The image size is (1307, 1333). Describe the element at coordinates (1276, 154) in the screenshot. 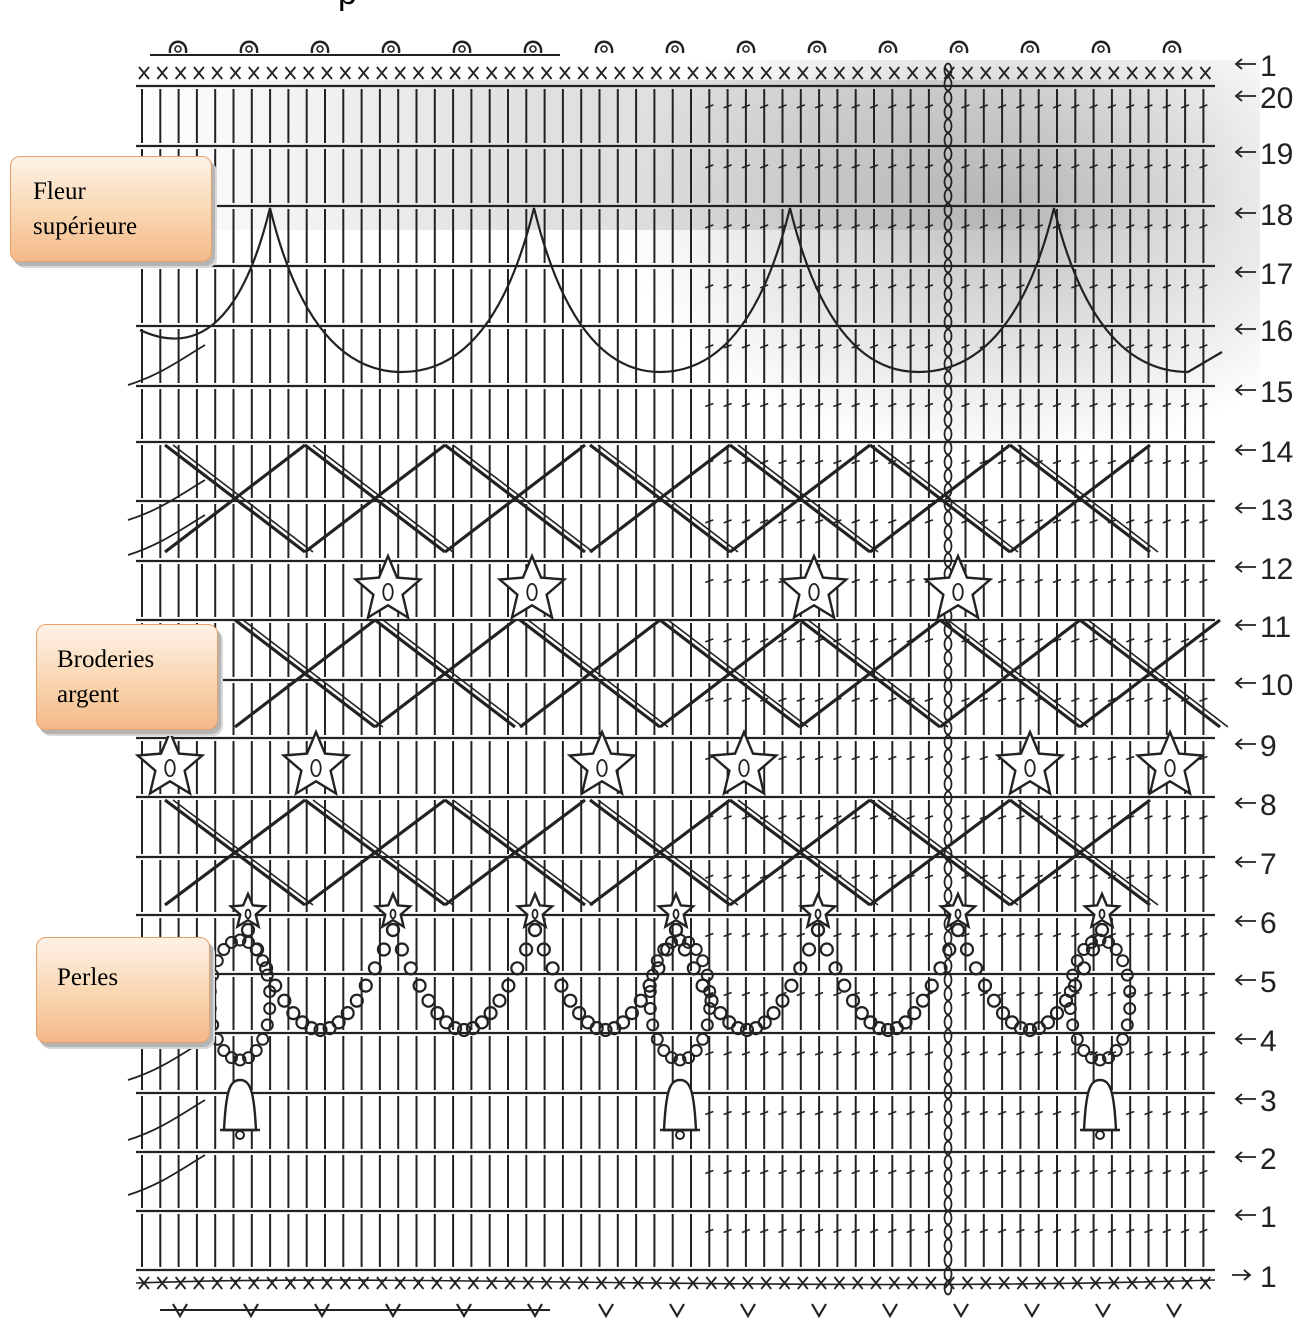

I see `row-label-19: 19` at that location.